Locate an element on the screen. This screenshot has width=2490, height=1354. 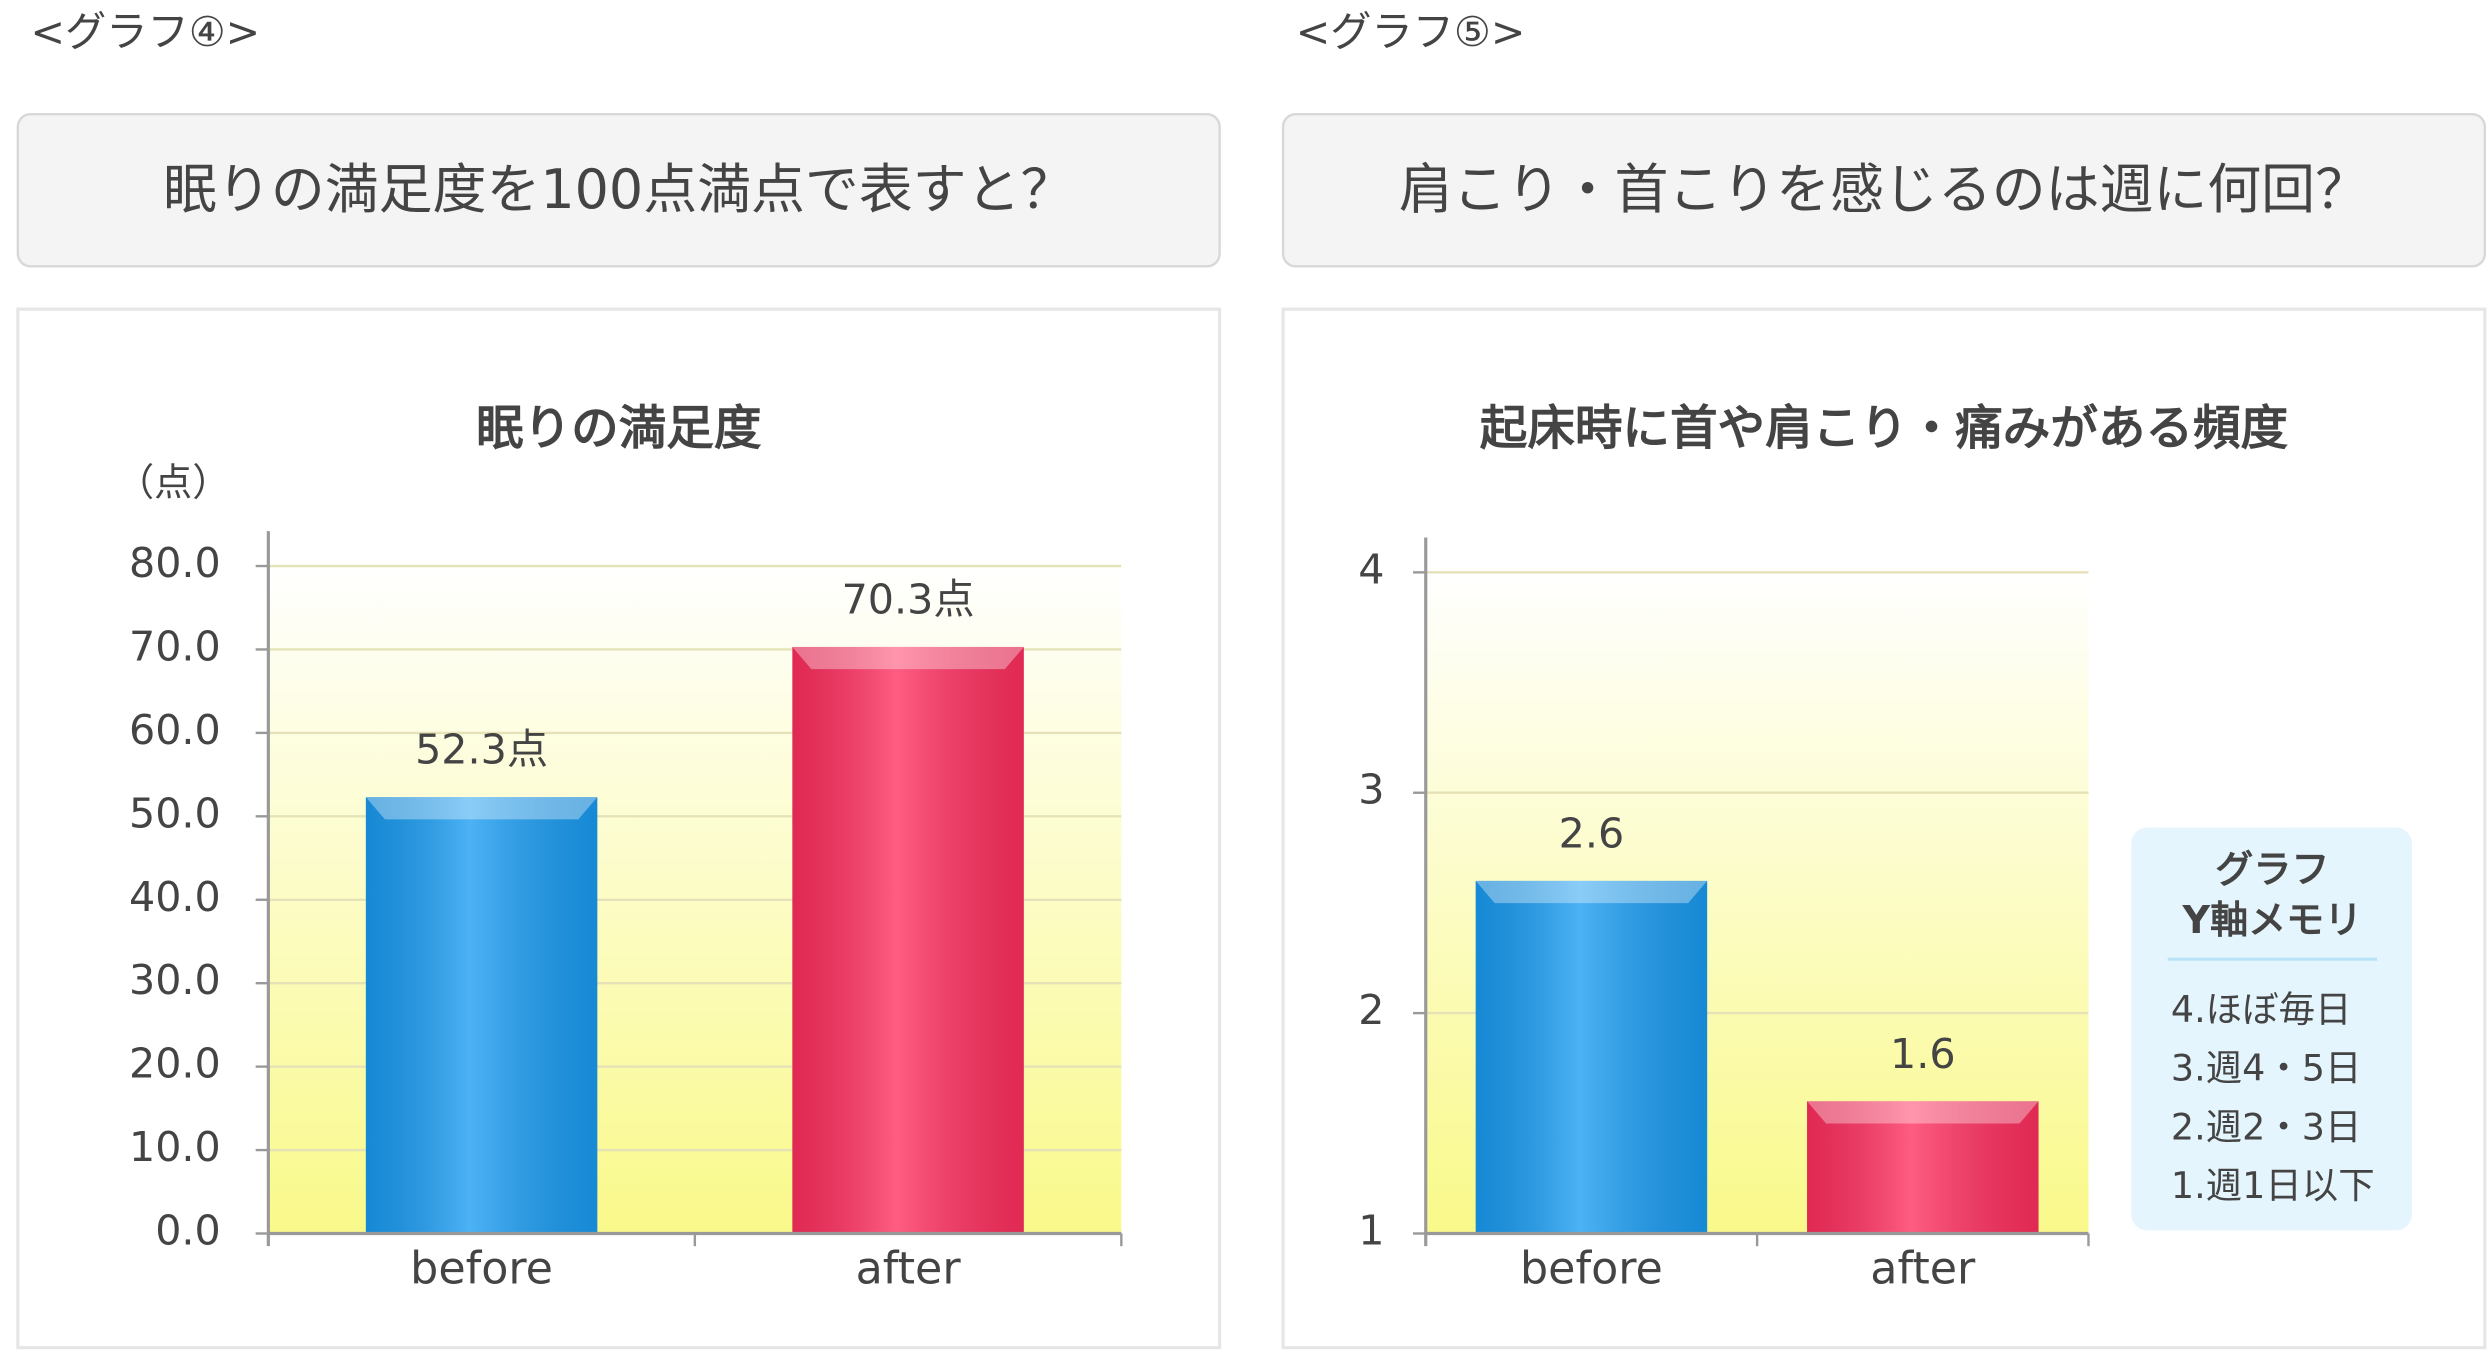
memo-item: 1.週1日以下 is located at coordinates (2273, 1185).